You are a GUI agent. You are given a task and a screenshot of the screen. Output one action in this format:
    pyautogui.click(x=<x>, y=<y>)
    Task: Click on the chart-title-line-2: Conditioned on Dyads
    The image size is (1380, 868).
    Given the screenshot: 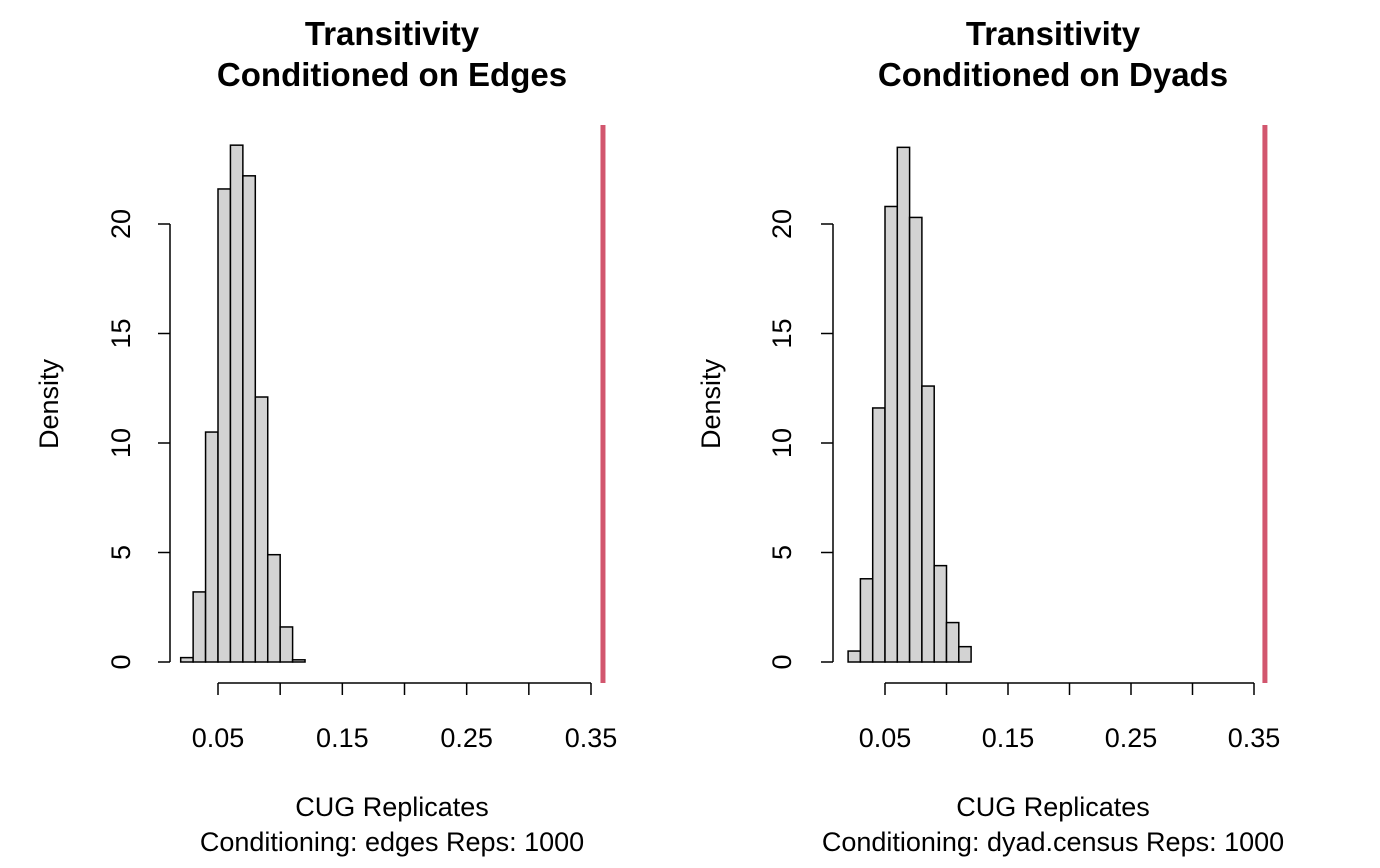 What is the action you would take?
    pyautogui.click(x=1053, y=74)
    